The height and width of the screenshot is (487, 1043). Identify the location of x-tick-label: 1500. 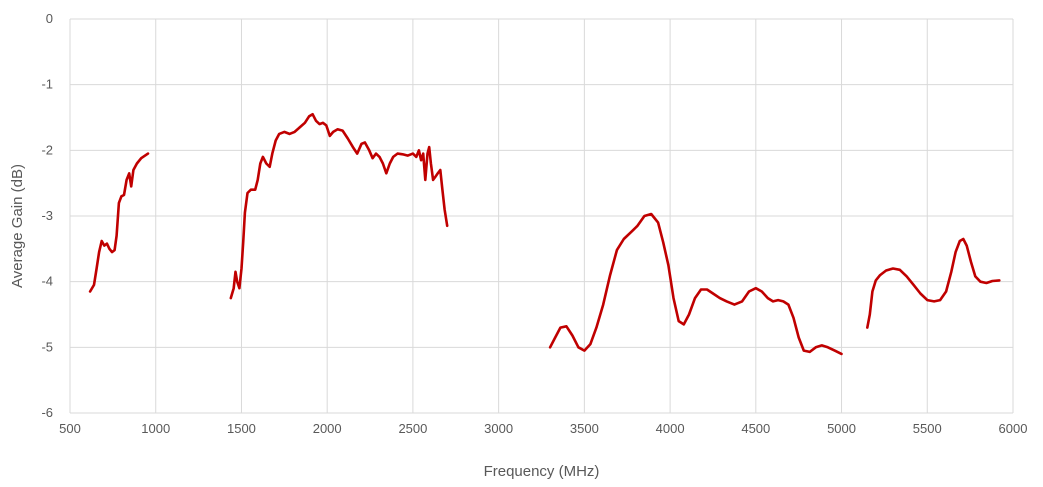
(241, 428).